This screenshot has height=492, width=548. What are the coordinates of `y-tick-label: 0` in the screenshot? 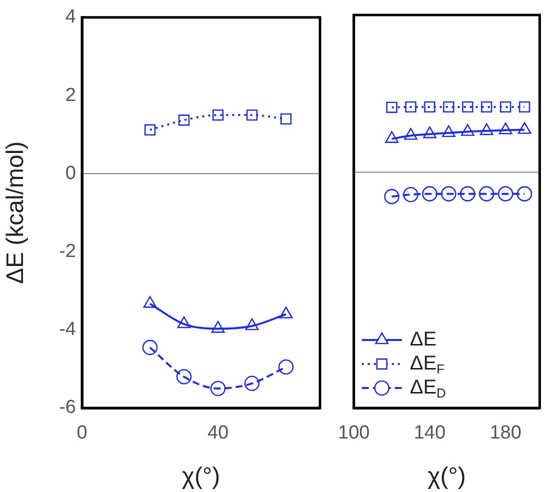 It's located at (70, 173).